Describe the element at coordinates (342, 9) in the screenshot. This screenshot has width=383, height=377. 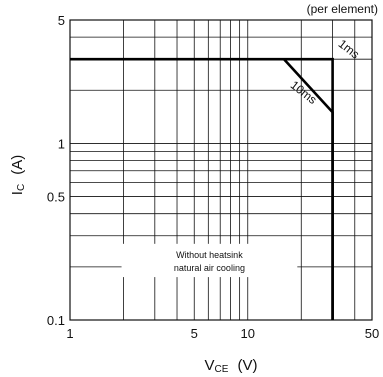
I see `per-element-note: (per element)` at that location.